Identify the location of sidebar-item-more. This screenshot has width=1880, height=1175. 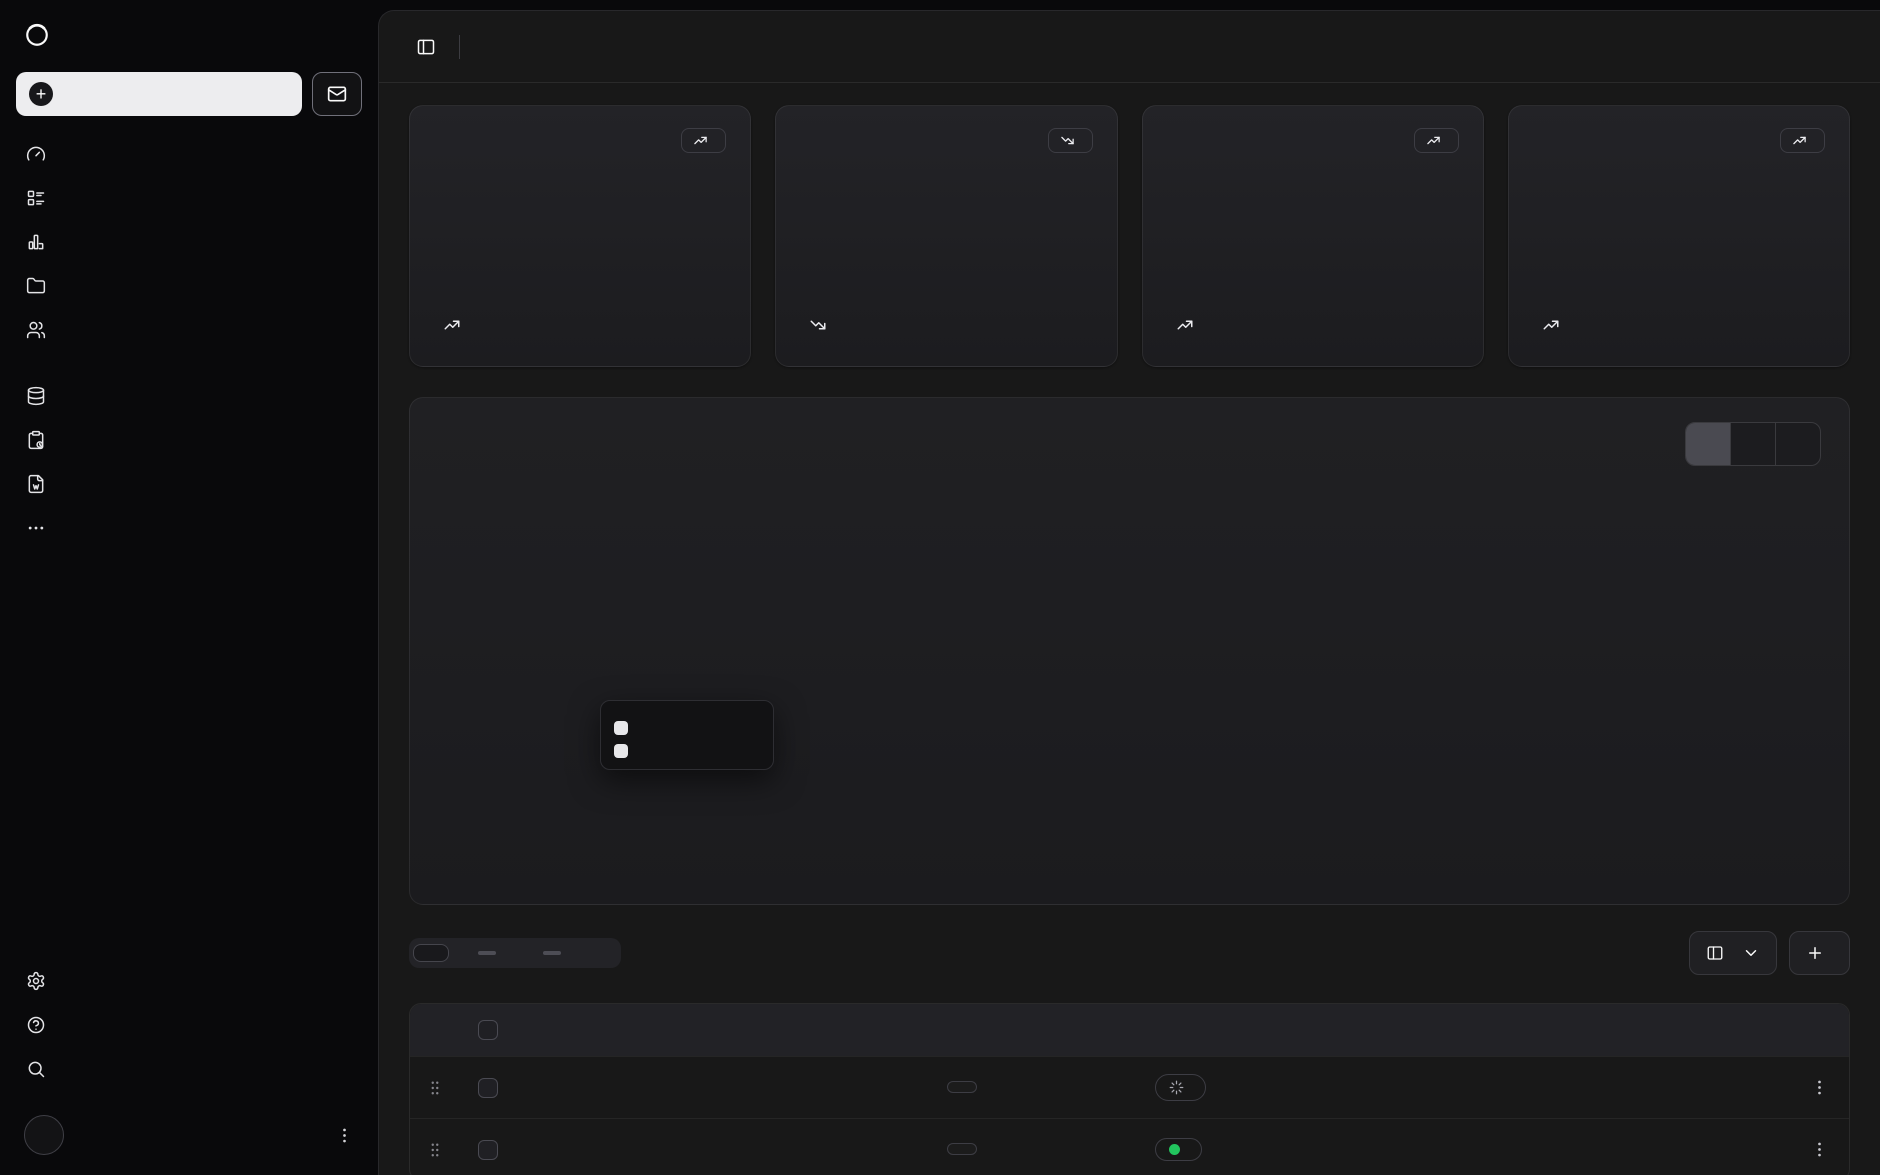
(189, 528).